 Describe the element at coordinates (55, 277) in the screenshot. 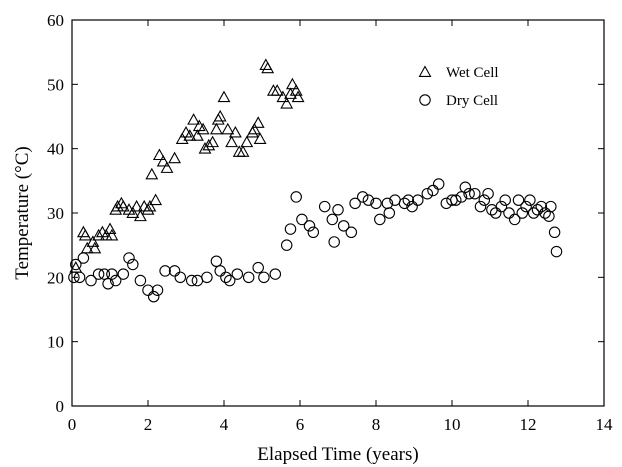

I see `y-tick-label: 20` at that location.